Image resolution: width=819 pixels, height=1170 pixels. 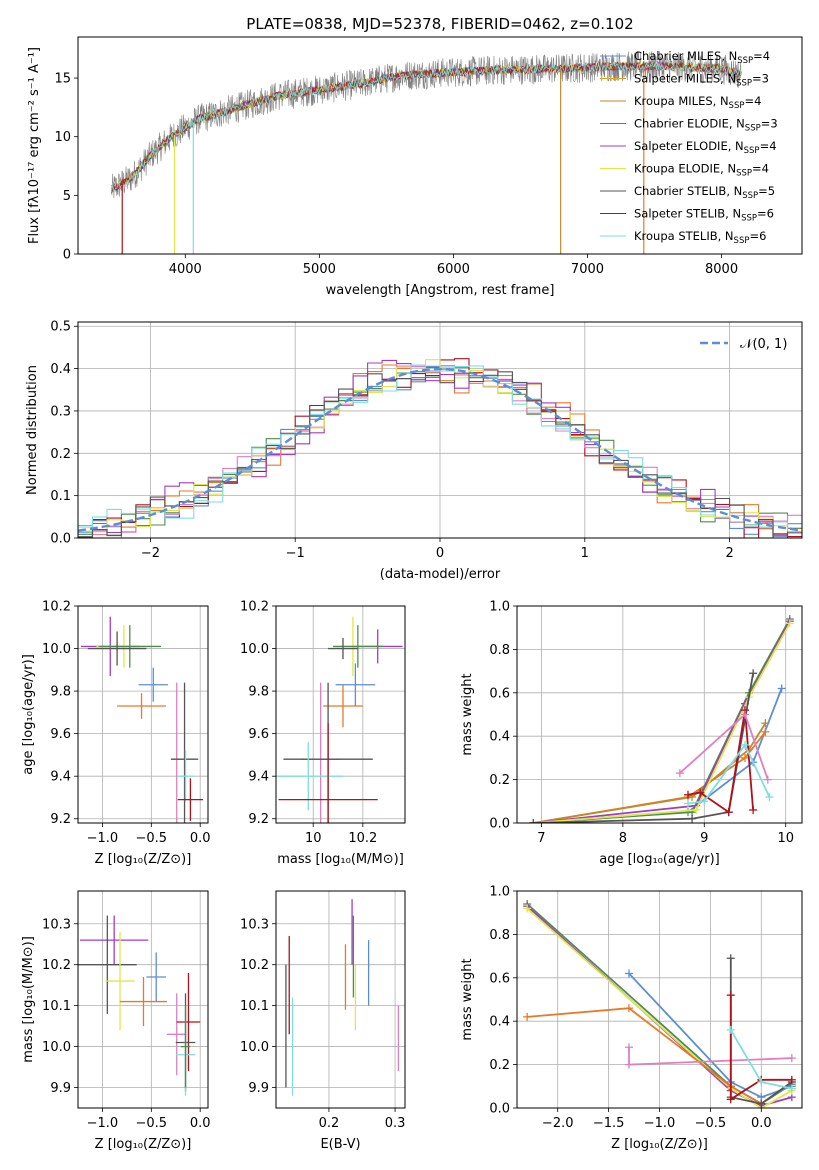 I want to click on residuals-xlabel: (data-model)/error, so click(x=440, y=574).